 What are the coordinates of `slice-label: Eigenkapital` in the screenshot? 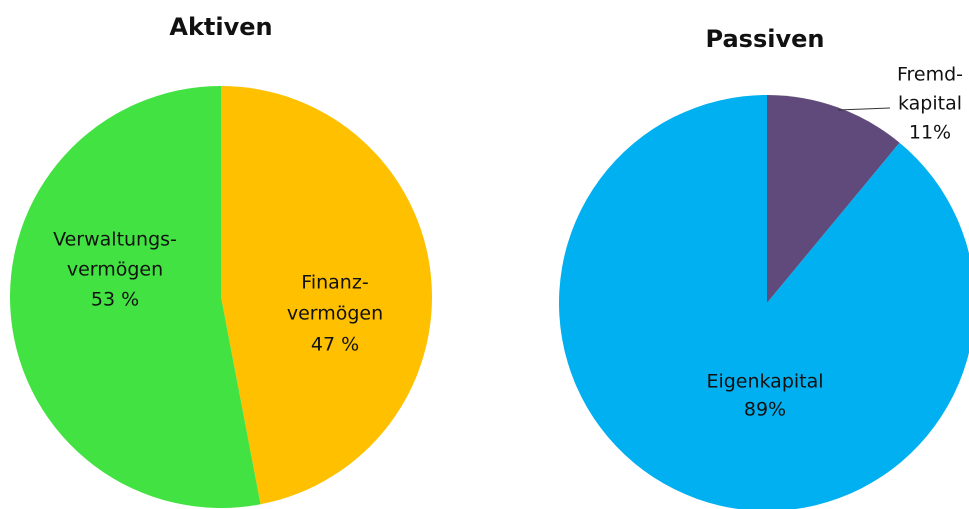 It's located at (764, 382).